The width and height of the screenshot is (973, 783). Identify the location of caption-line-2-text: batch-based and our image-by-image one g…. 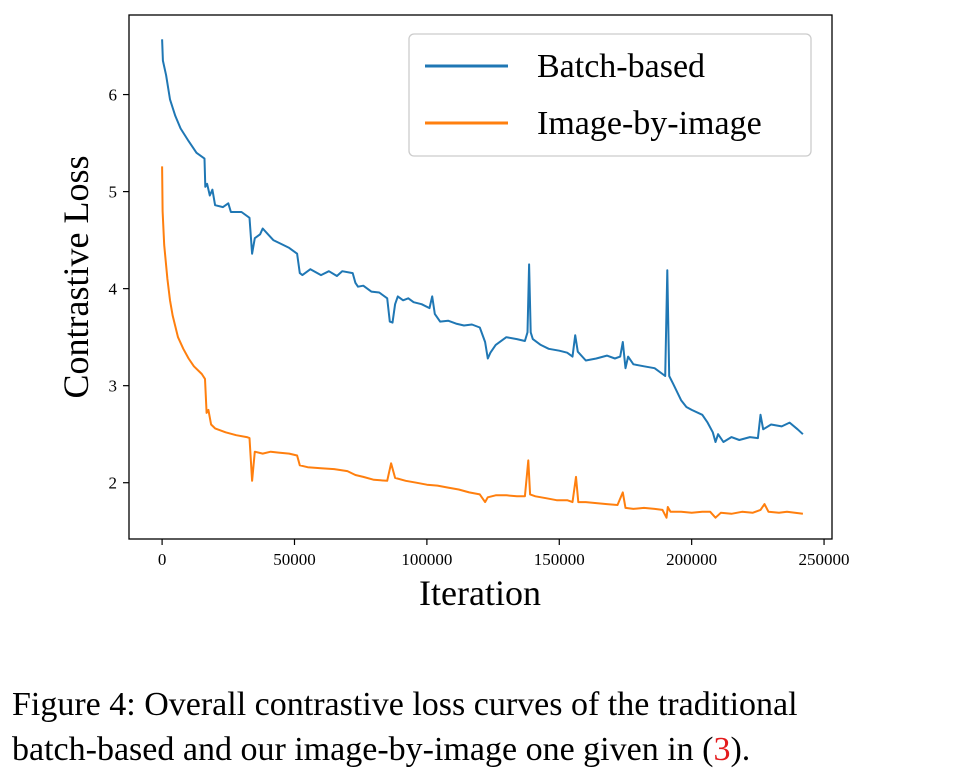
(363, 749).